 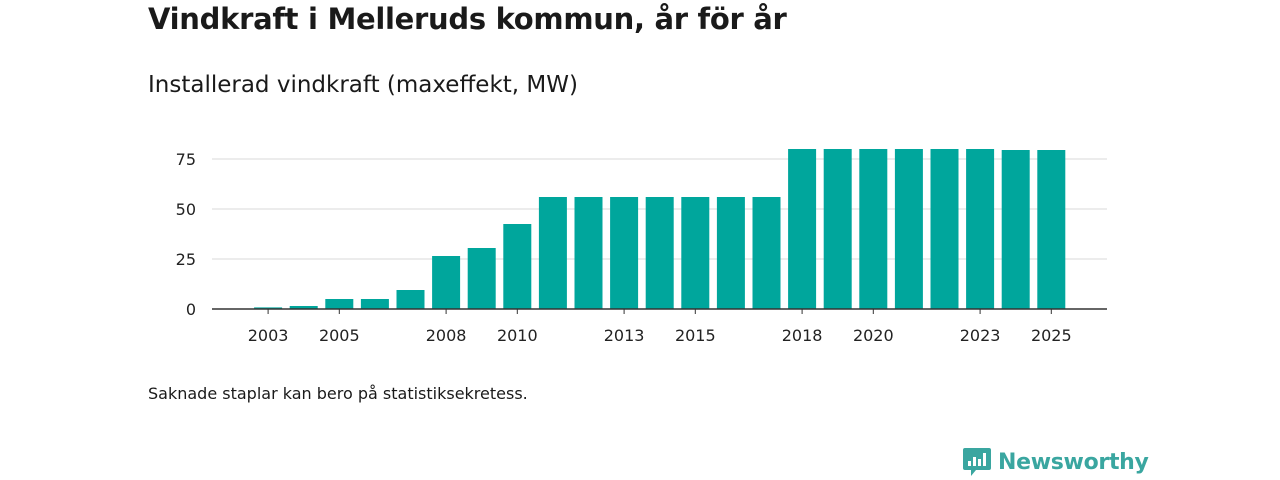 What do you see at coordinates (339, 304) in the screenshot?
I see `bar-2005` at bounding box center [339, 304].